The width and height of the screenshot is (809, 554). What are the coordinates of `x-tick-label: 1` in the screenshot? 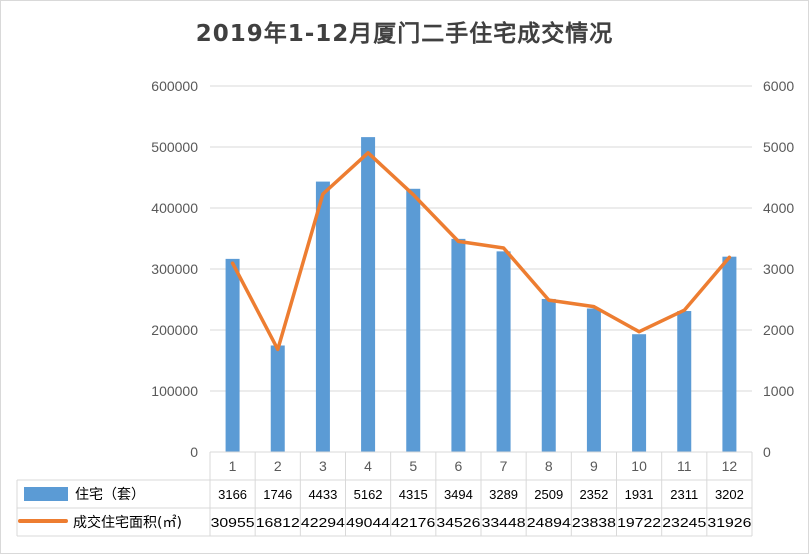 It's located at (233, 466).